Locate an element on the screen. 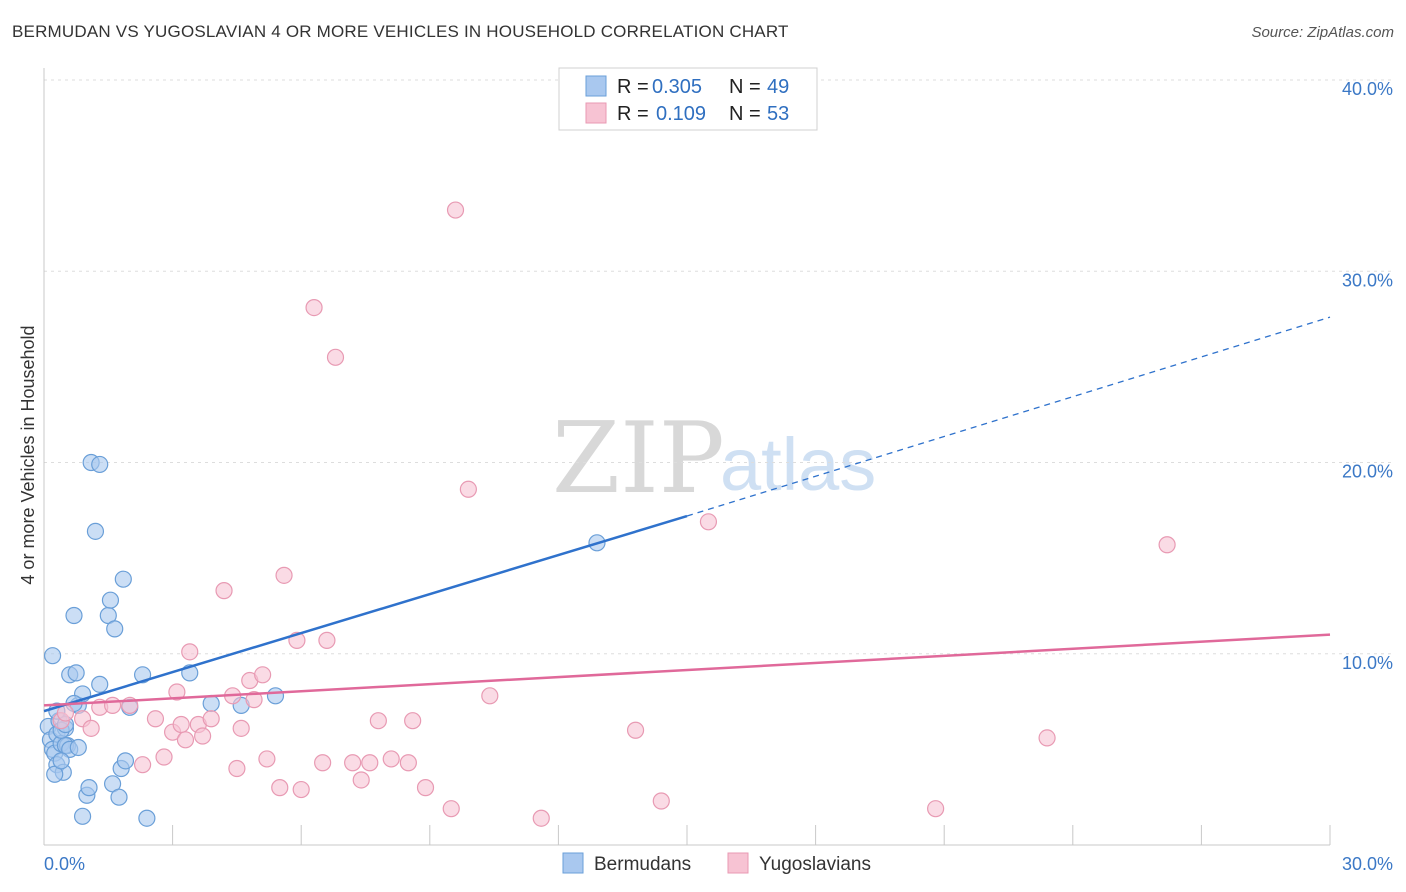  bottom-legend-bermudans: Bermudans is located at coordinates (642, 864).